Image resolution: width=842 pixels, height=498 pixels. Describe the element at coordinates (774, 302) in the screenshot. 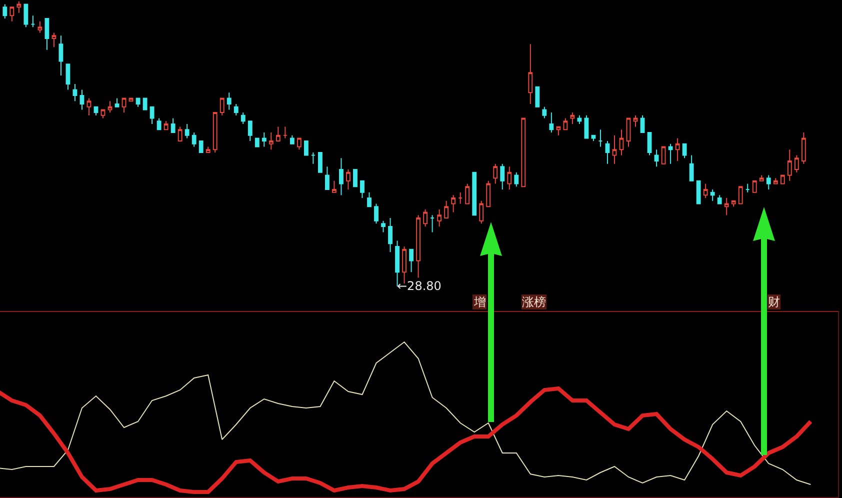

I see `text: 财` at that location.